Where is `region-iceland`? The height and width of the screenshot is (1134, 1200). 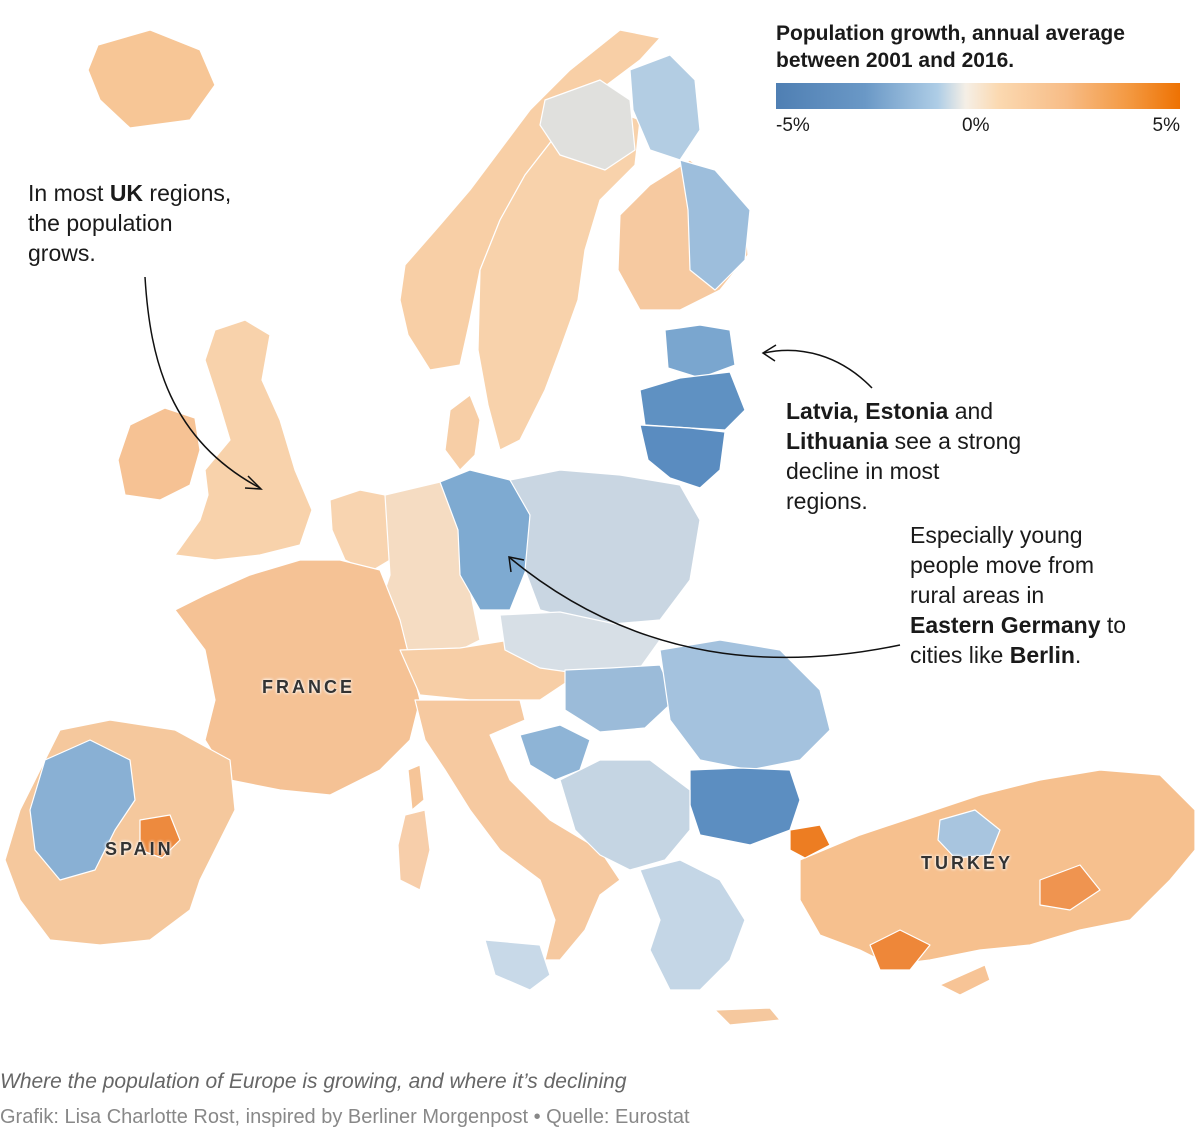
region-iceland is located at coordinates (151, 79).